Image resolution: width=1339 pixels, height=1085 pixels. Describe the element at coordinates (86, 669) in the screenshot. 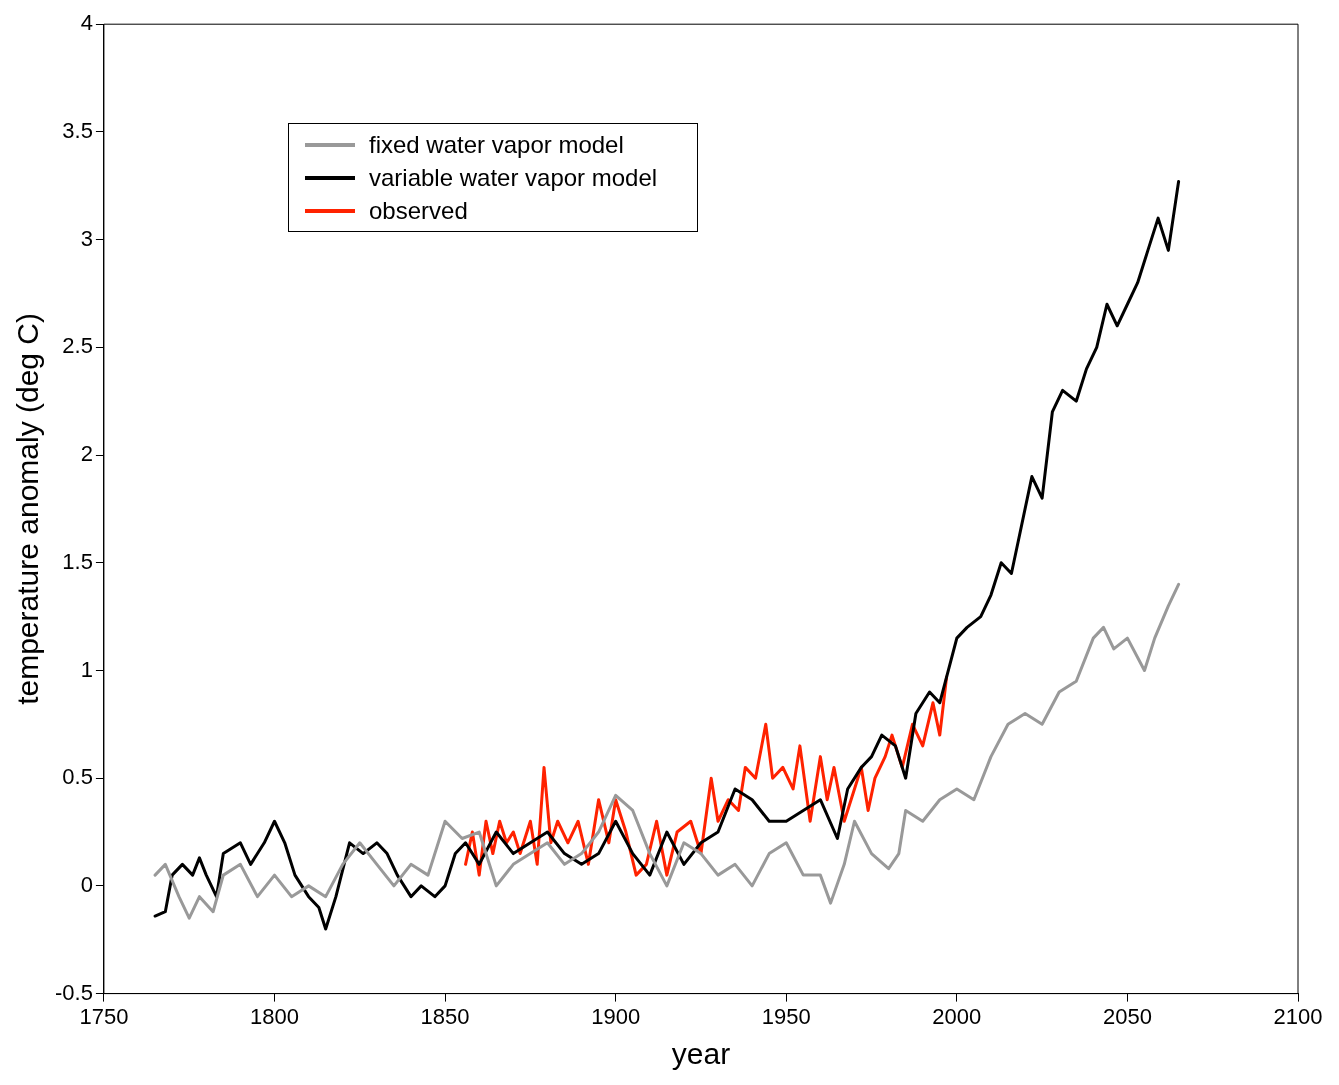

I see `y-tick-label: 1` at that location.